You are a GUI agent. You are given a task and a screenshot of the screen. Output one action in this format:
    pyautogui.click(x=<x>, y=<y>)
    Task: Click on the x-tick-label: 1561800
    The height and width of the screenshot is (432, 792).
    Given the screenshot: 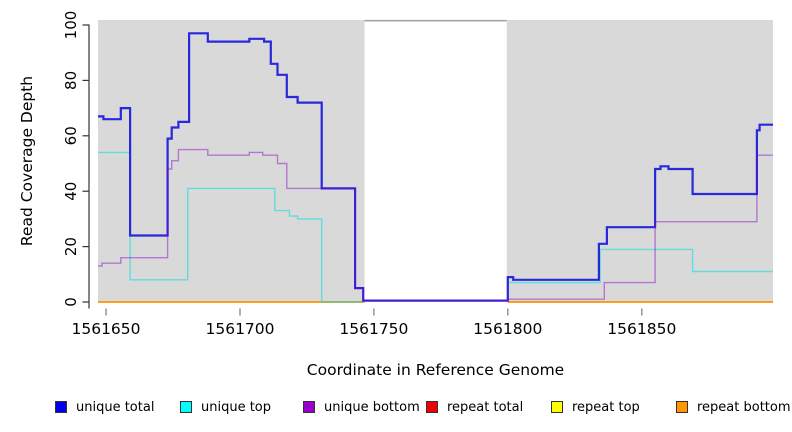 What is the action you would take?
    pyautogui.click(x=507, y=329)
    